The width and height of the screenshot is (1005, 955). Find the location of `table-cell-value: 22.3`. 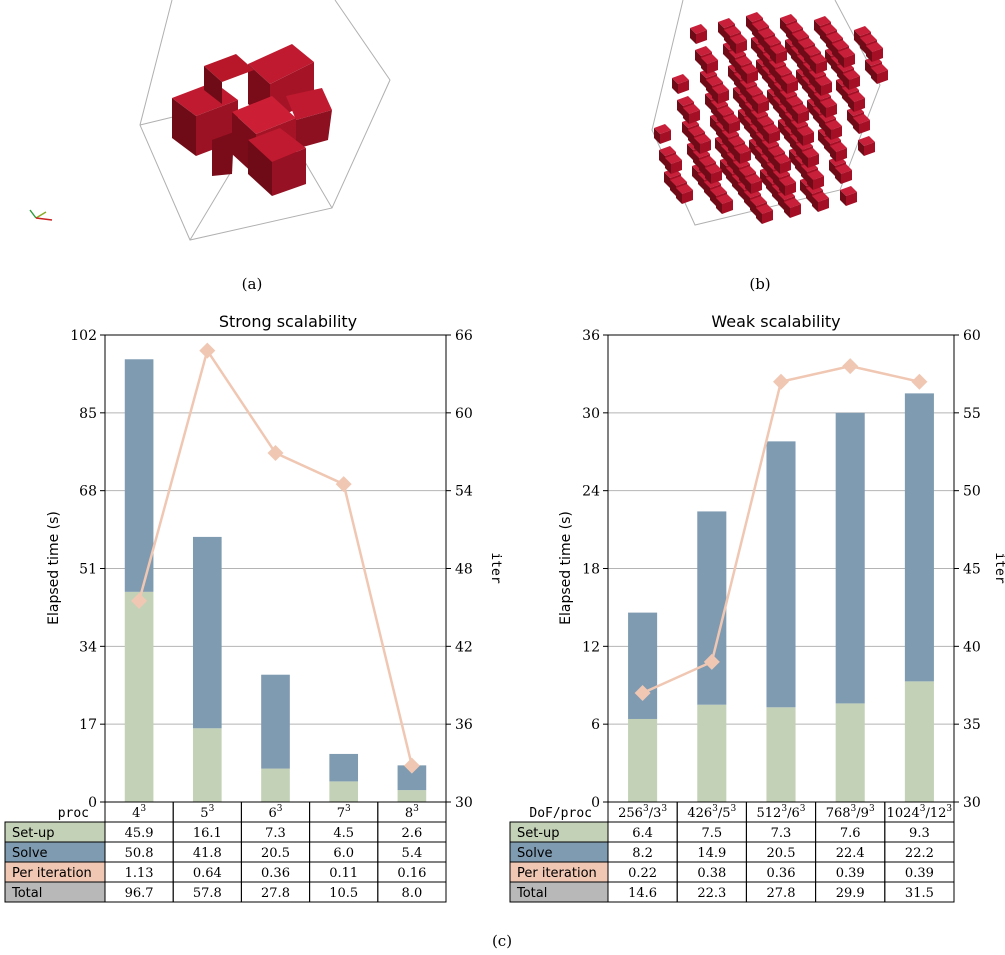

table-cell-value: 22.3 is located at coordinates (711, 893).